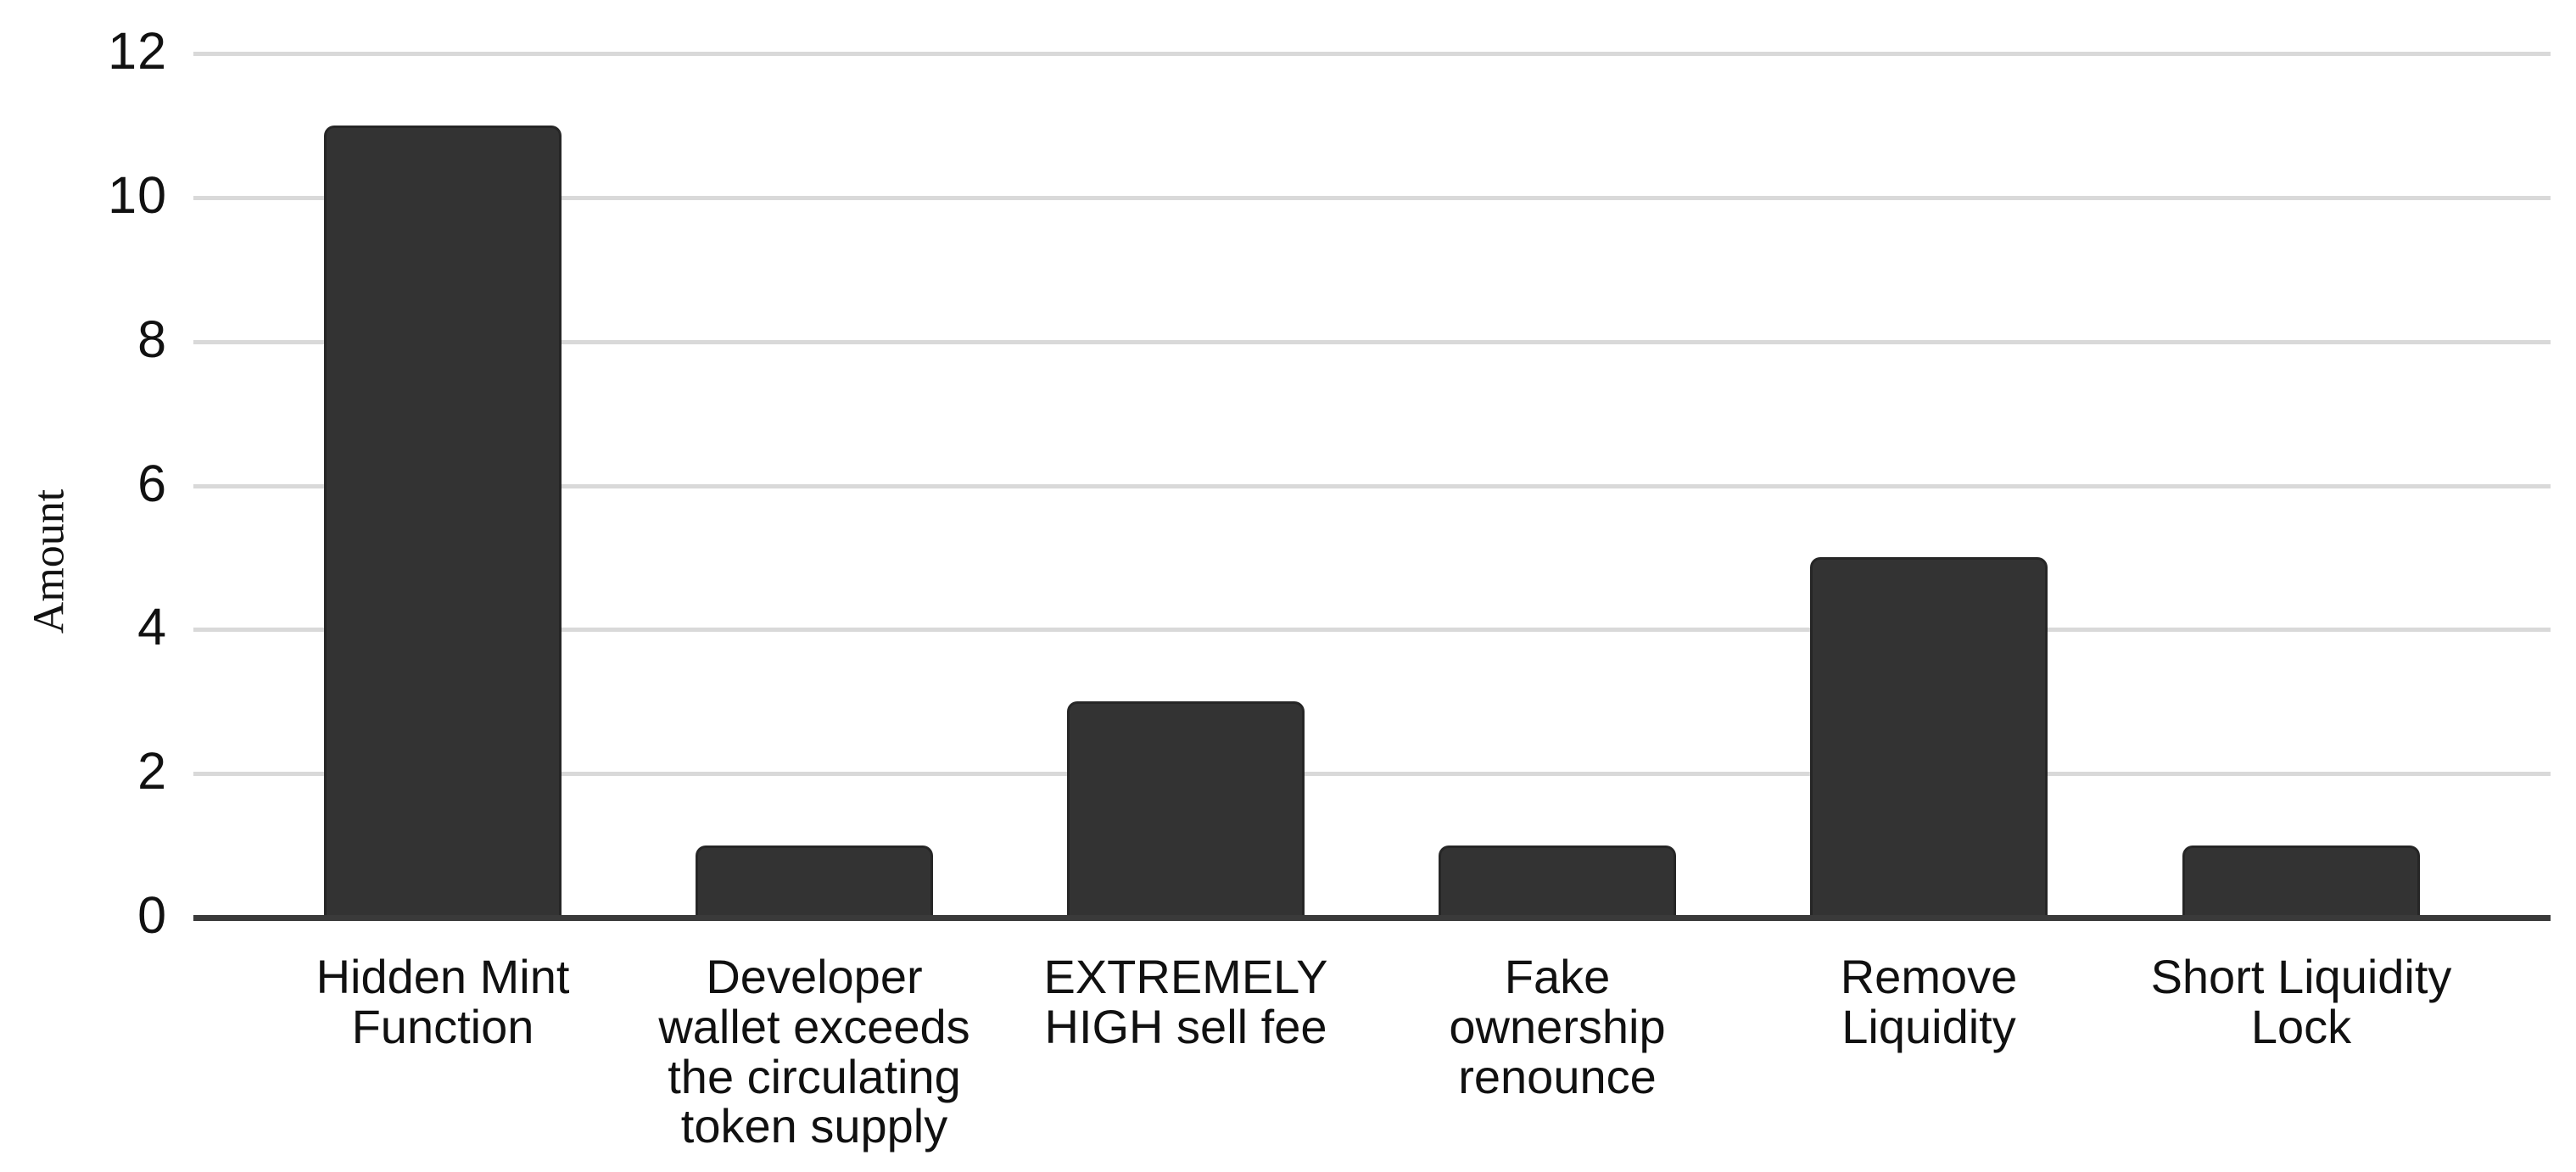  Describe the element at coordinates (443, 1001) in the screenshot. I see `x-tick-label-hidden-mint-function: Hidden Mint Function` at that location.